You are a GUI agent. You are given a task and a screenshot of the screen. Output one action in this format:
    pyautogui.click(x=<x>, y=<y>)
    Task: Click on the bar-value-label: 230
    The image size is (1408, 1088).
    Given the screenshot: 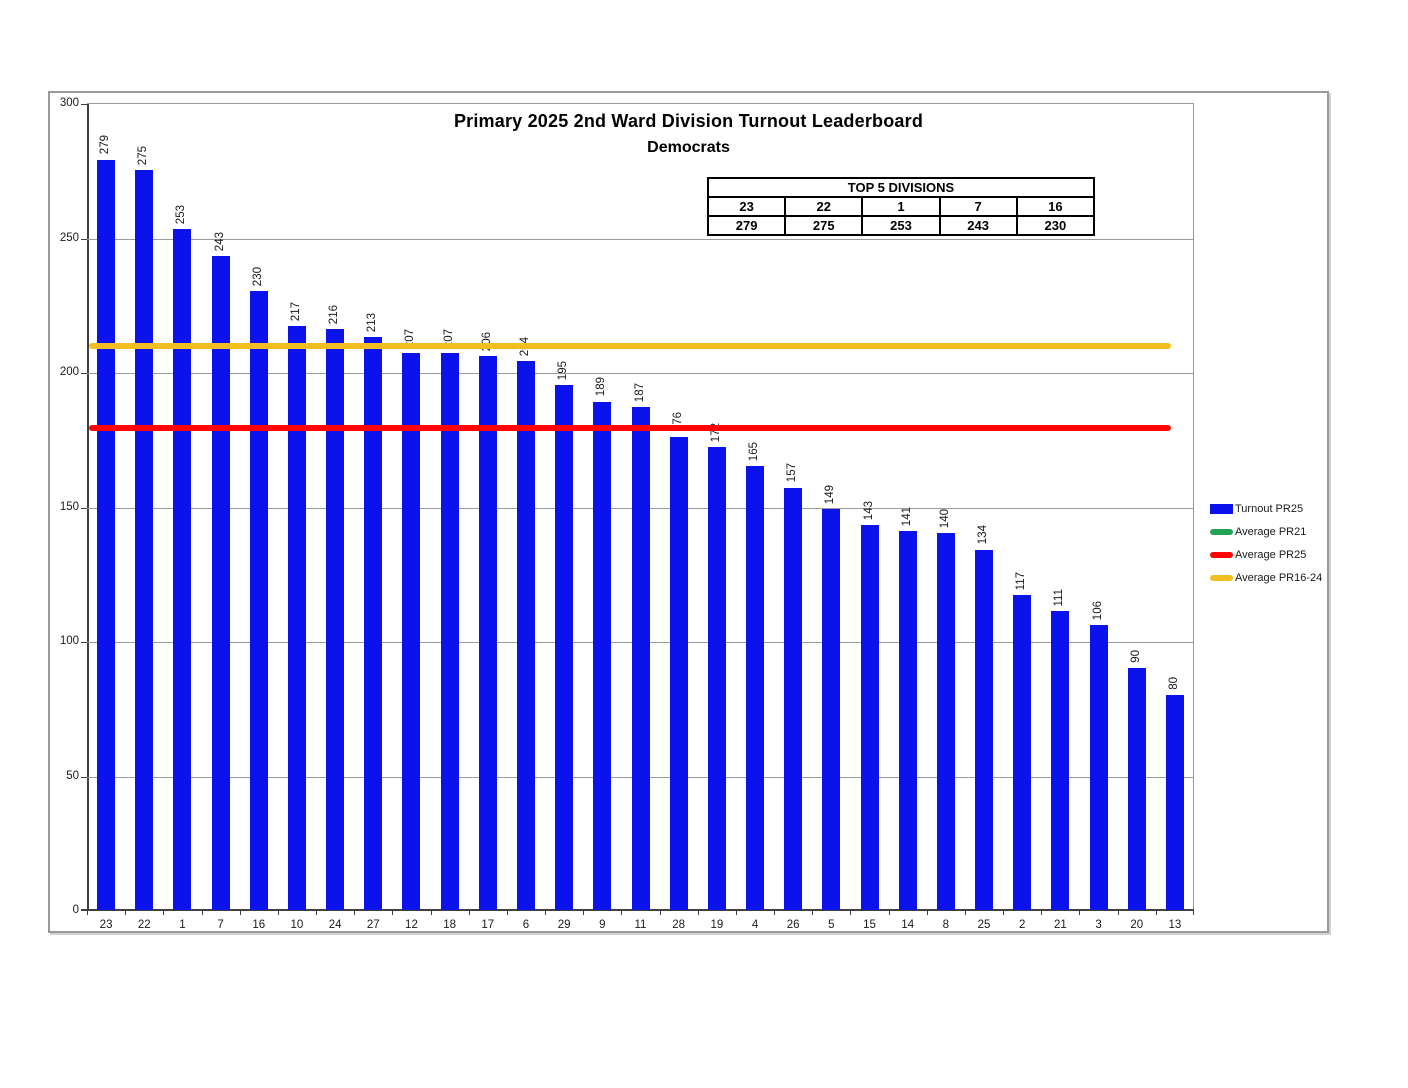 What is the action you would take?
    pyautogui.click(x=257, y=277)
    